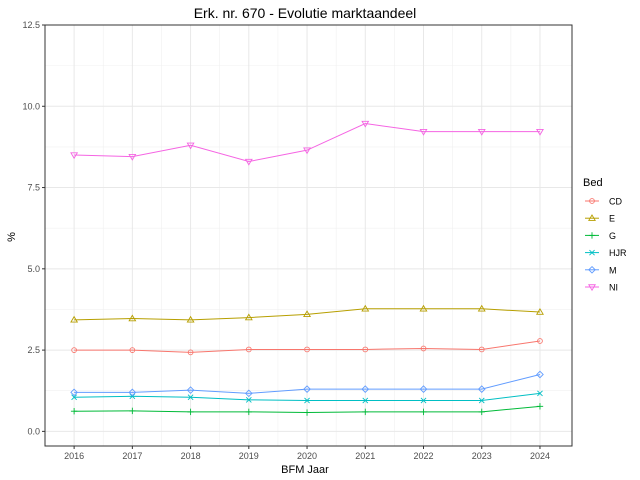 This screenshot has height=480, width=640. What do you see at coordinates (307, 456) in the screenshot?
I see `x-tick-label: 2020` at bounding box center [307, 456].